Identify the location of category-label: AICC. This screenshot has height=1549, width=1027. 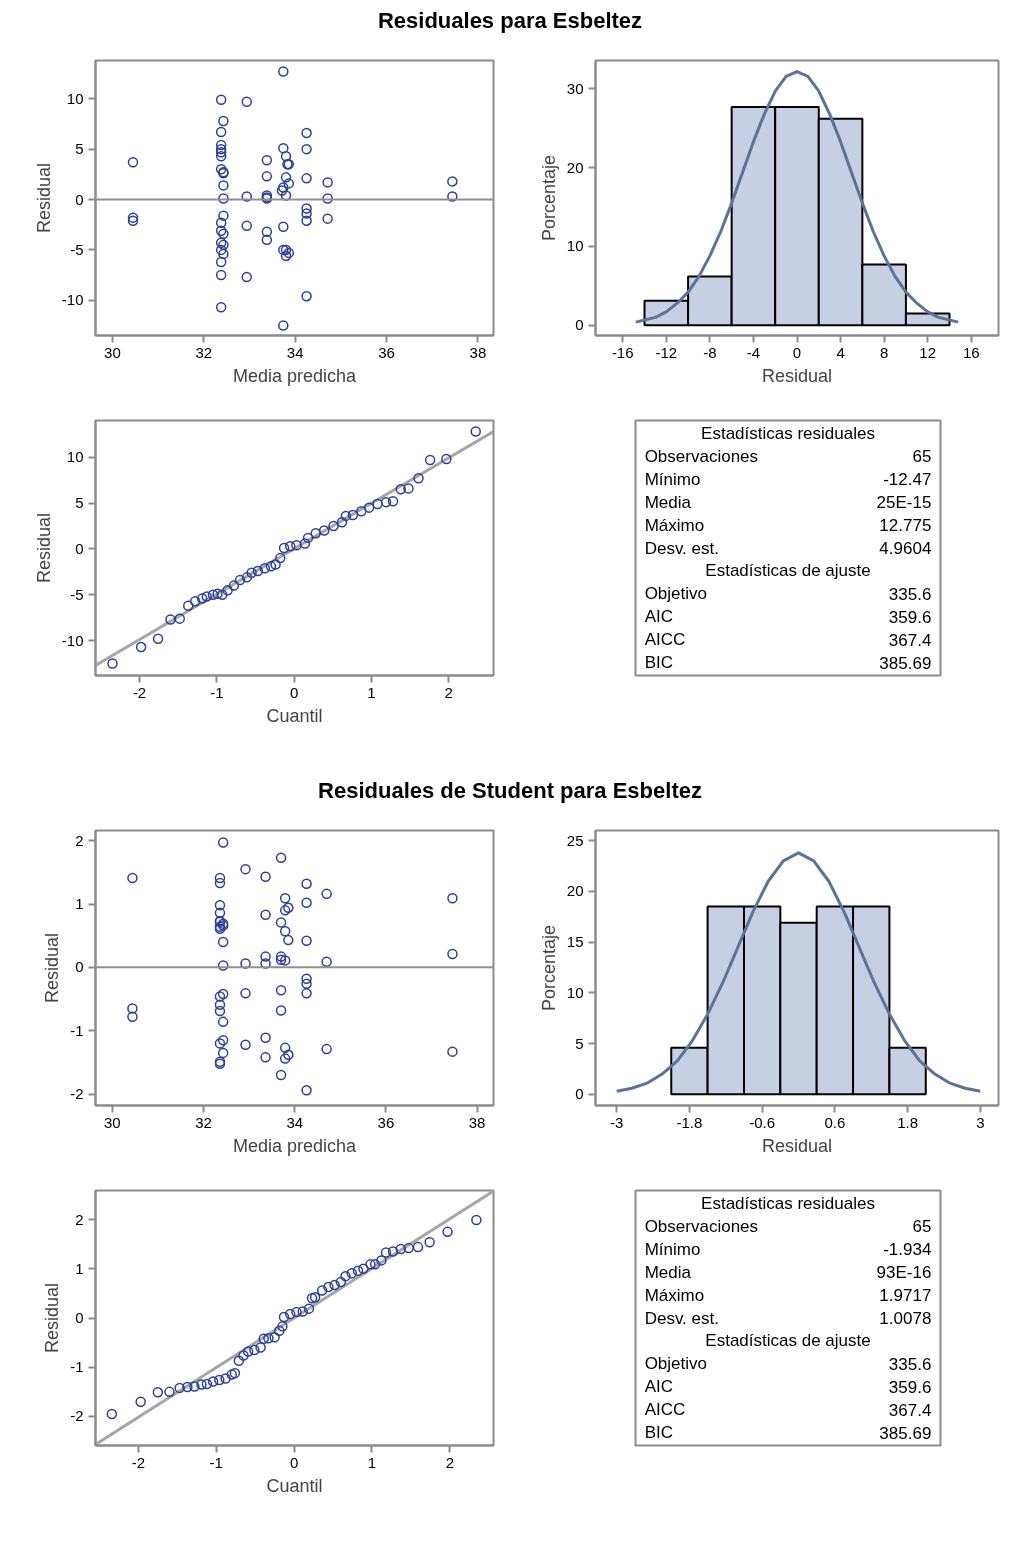
(665, 1410).